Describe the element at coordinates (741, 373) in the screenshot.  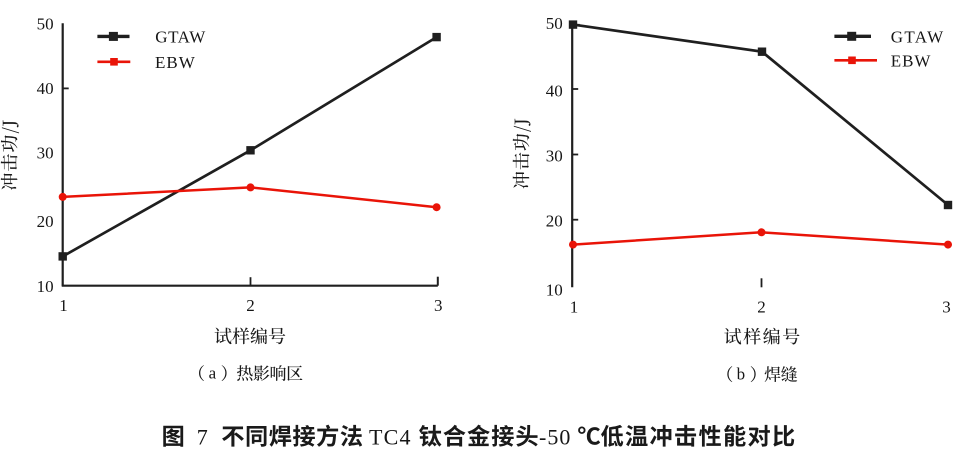
I see `svg-text: b` at that location.